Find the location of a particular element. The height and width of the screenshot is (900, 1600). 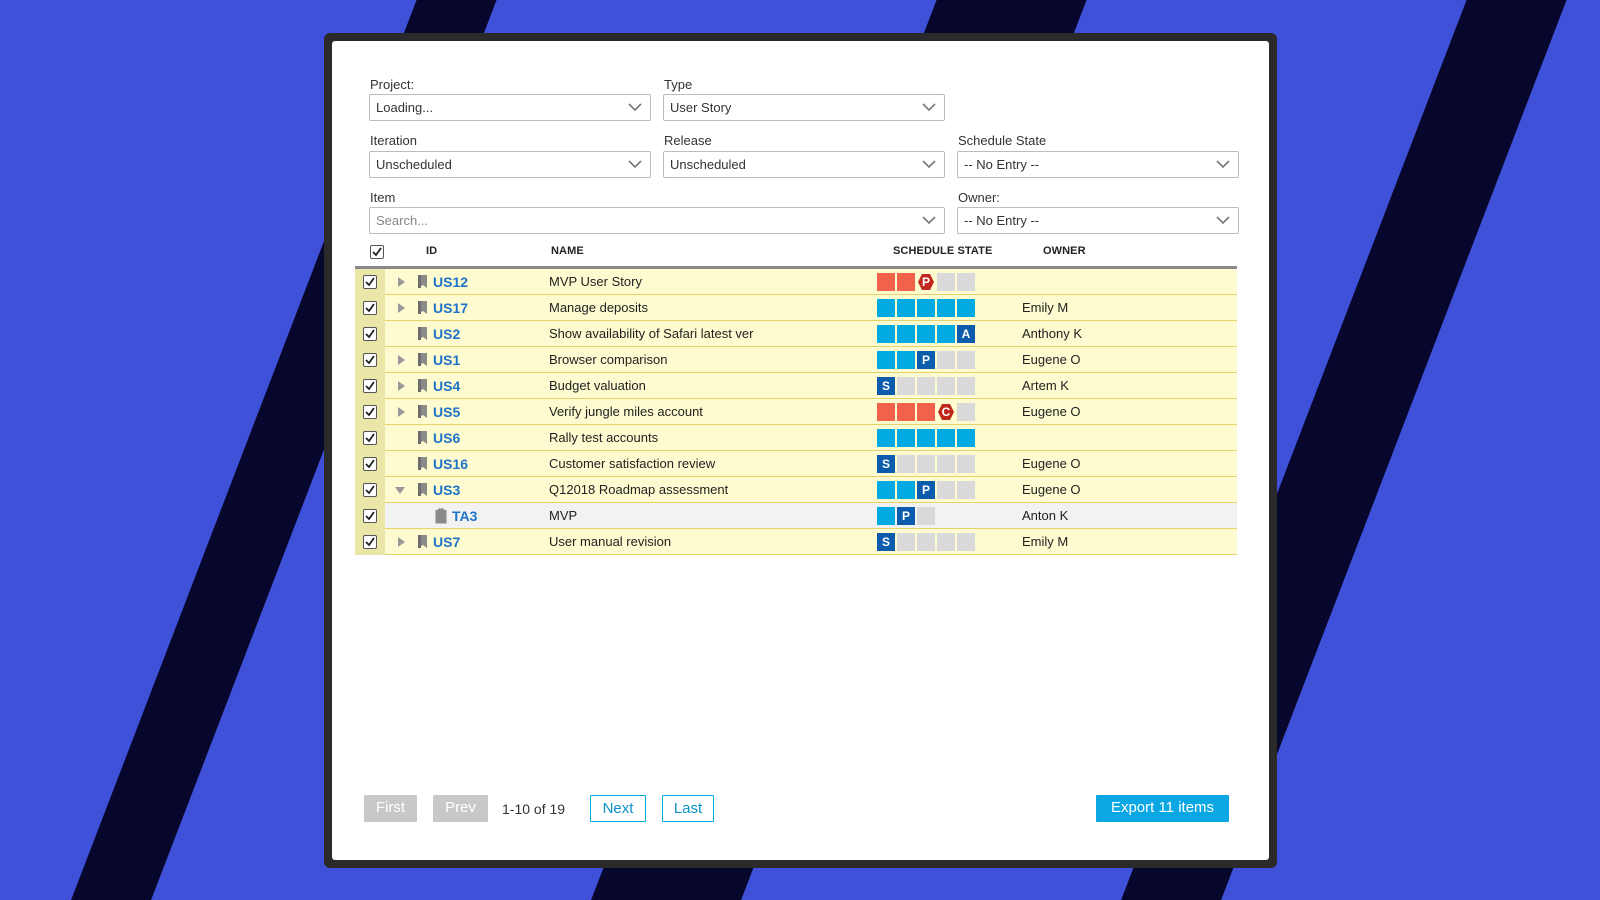

table-row: US1 Browser comparison P Eugene O is located at coordinates (796, 360).